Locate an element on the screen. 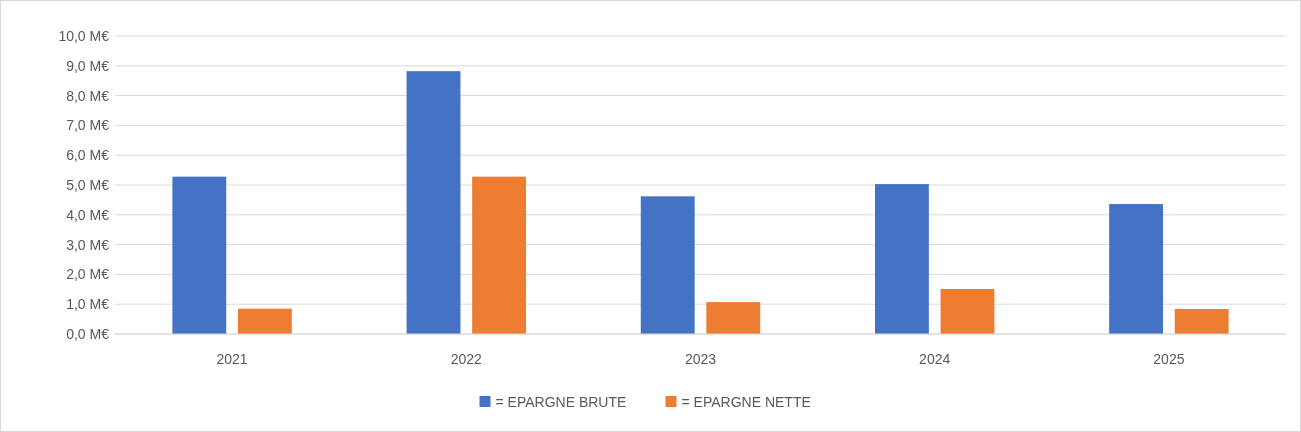  y-tick-label: 1,0 M€ is located at coordinates (88, 304).